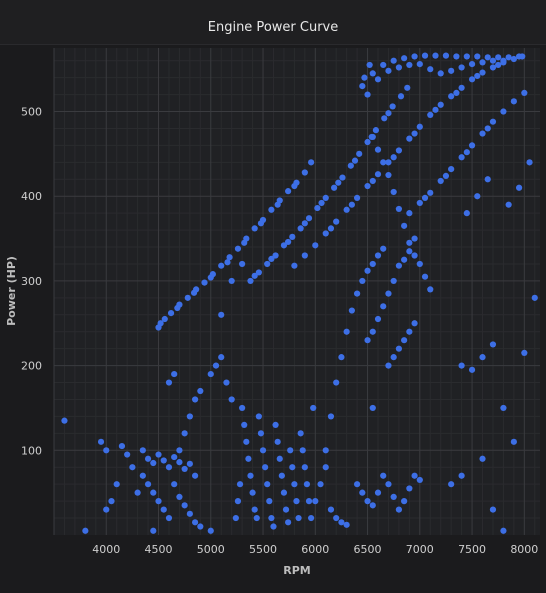 The image size is (546, 593). Describe the element at coordinates (420, 549) in the screenshot. I see `x-tick-label: 7000` at that location.